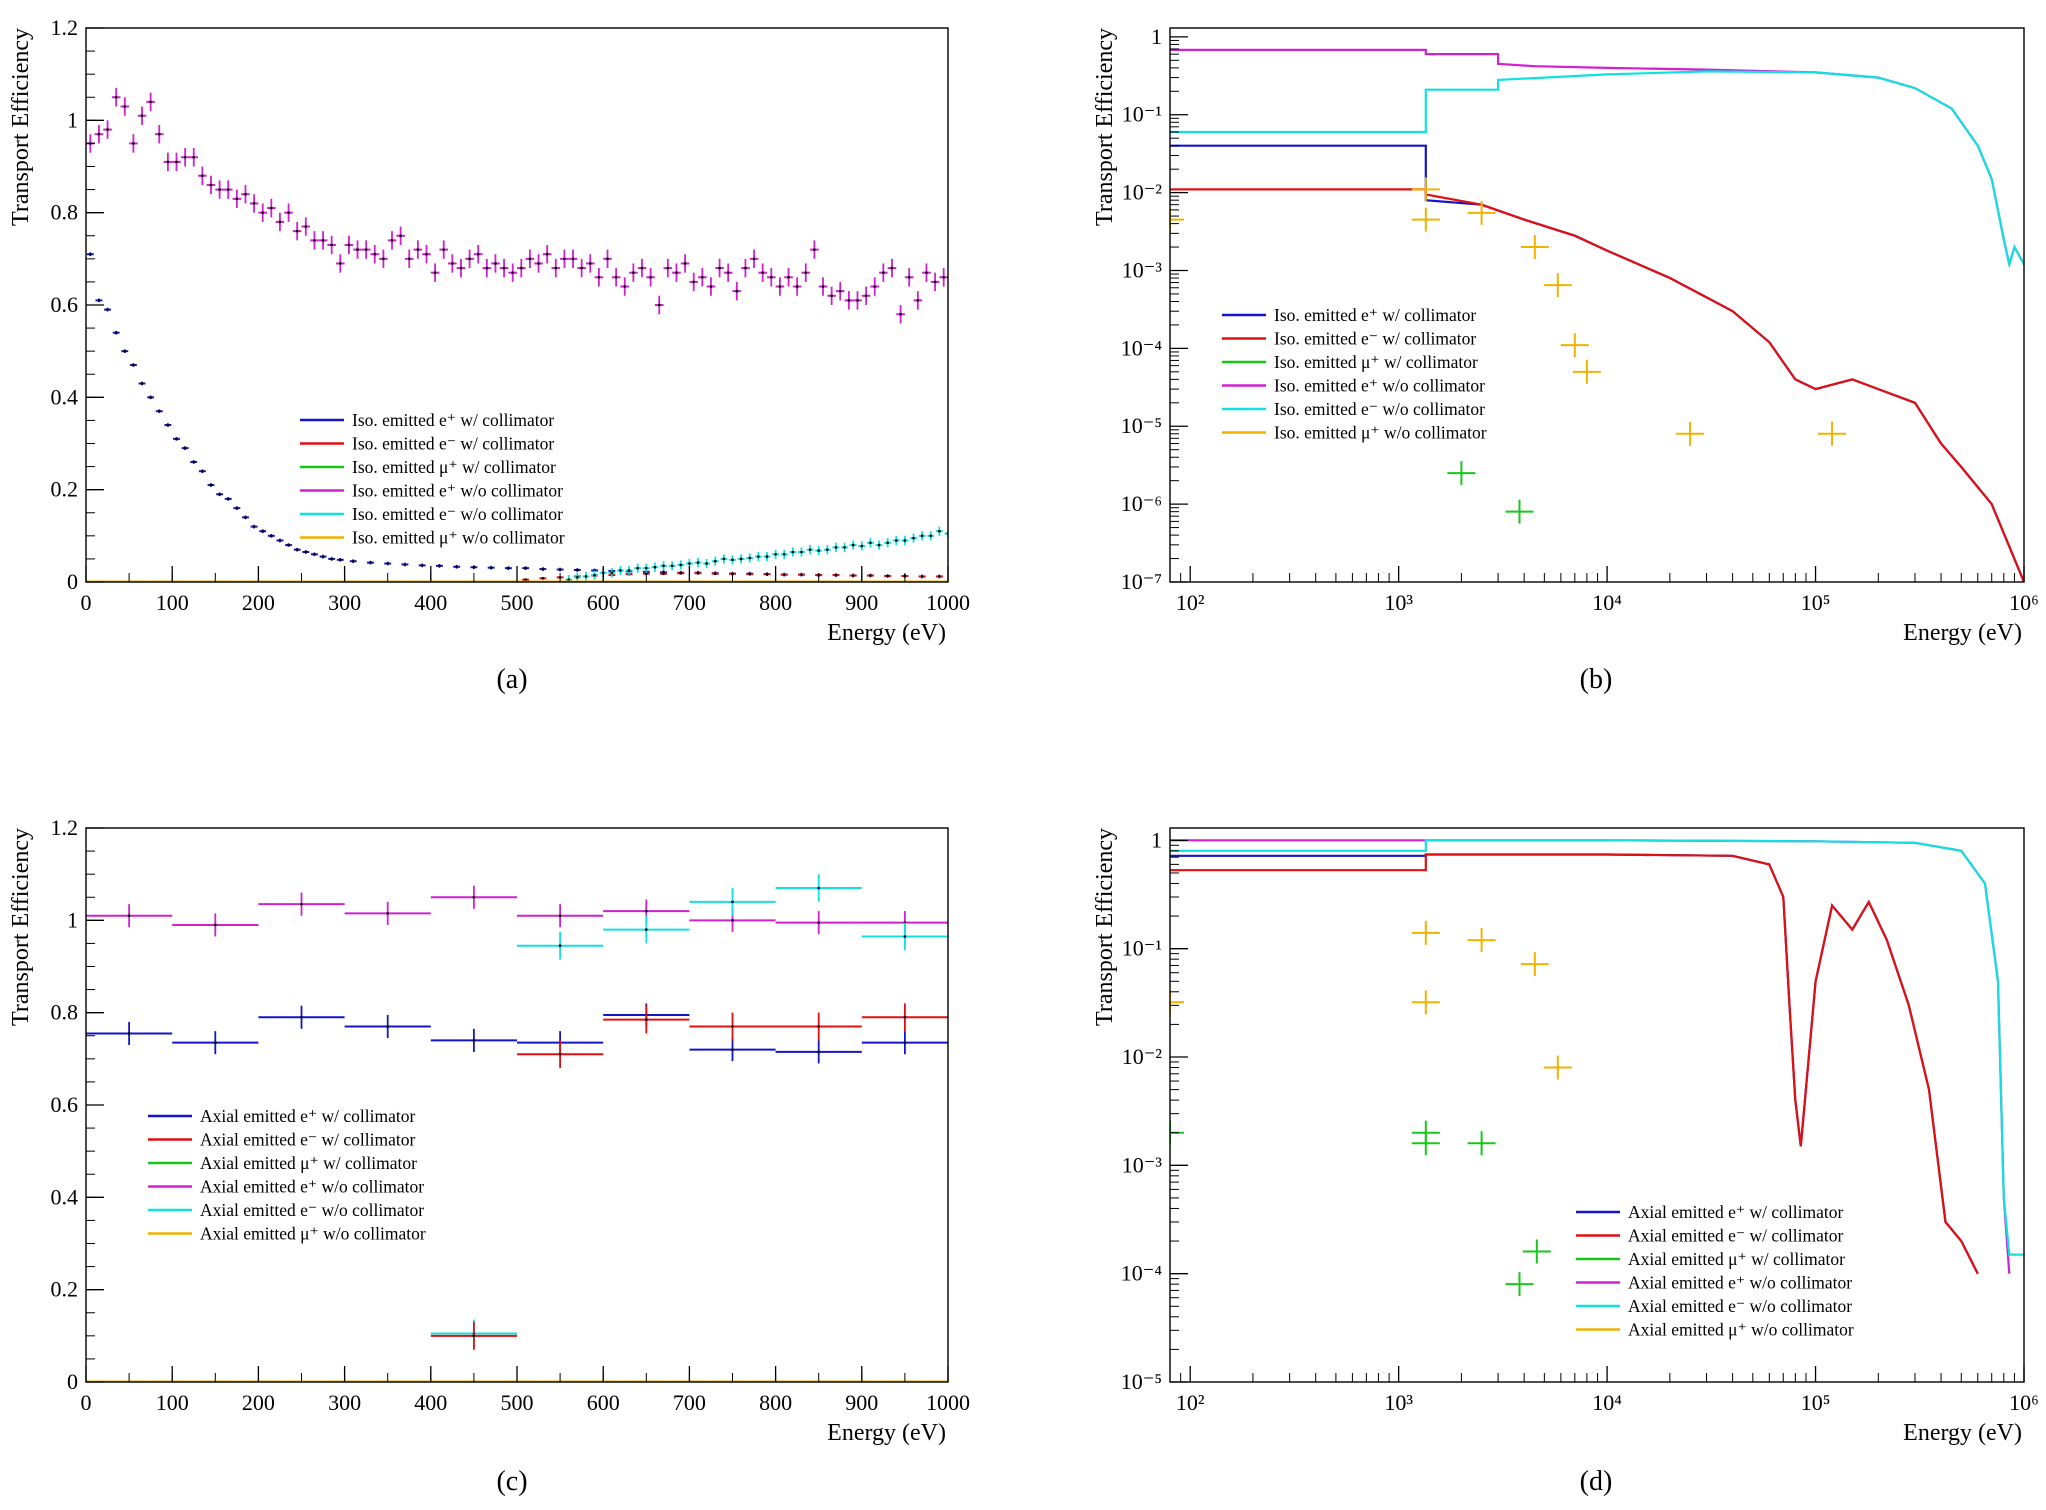 Image resolution: width=2046 pixels, height=1510 pixels. Describe the element at coordinates (1736, 1259) in the screenshot. I see `legend-label: Axial emitted μ⁺ w/ collimator` at that location.